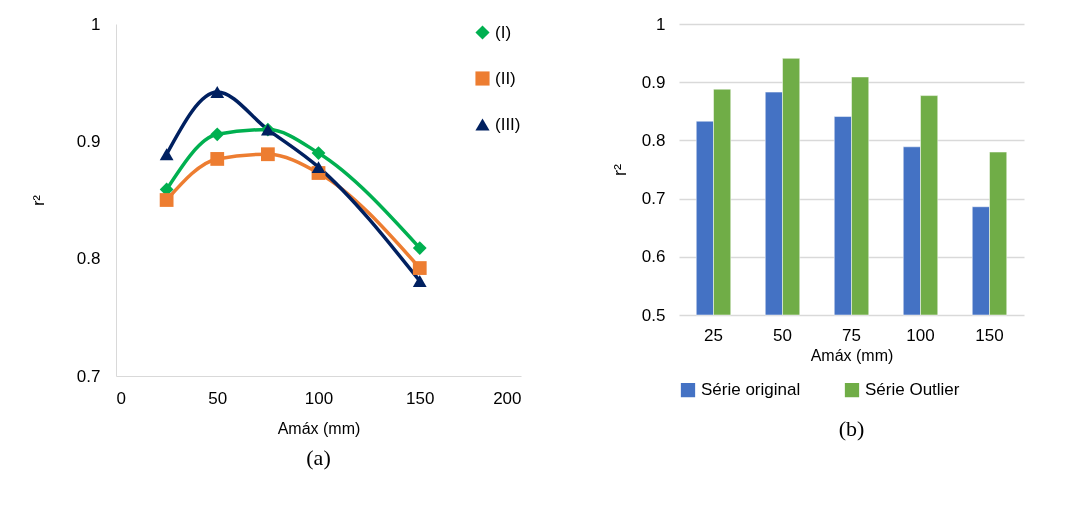 The height and width of the screenshot is (516, 1083). What do you see at coordinates (912, 390) in the screenshot?
I see `legend-label: Série Outlier` at bounding box center [912, 390].